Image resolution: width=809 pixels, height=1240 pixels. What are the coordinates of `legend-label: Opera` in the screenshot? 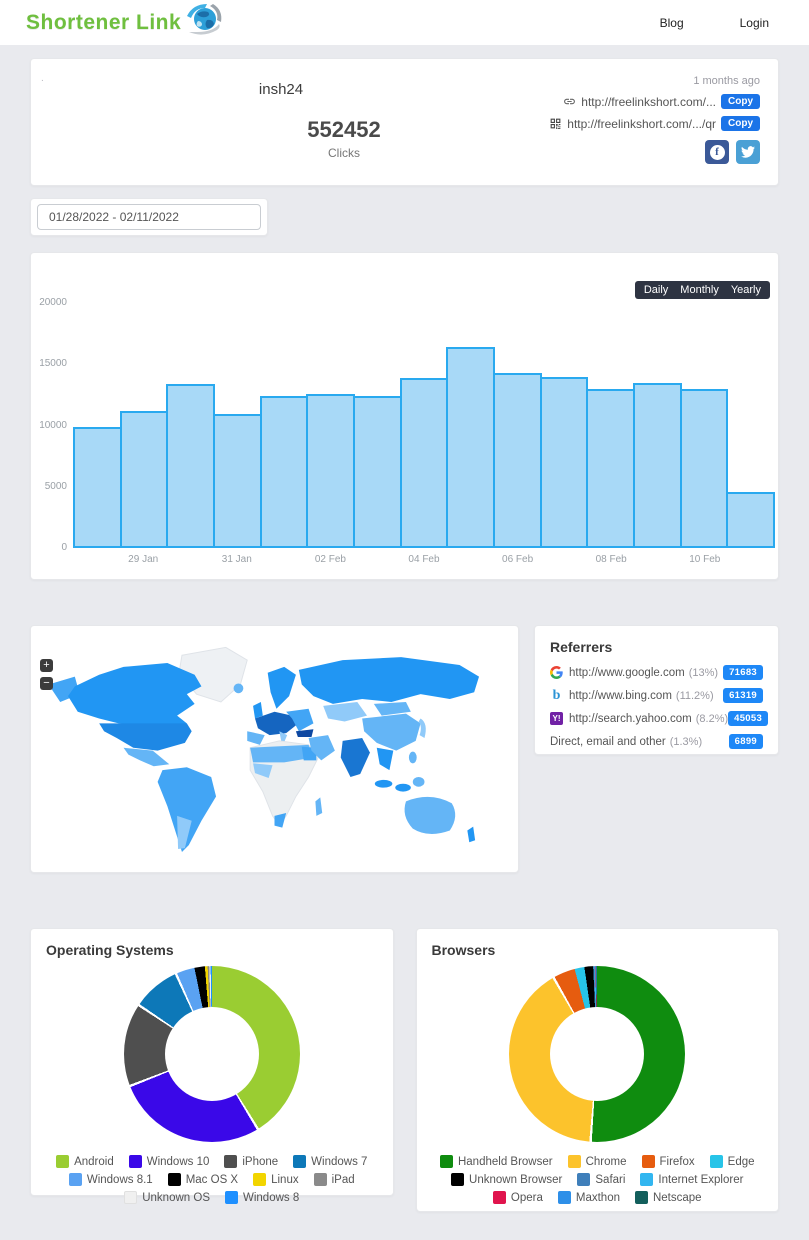 It's located at (526, 1197).